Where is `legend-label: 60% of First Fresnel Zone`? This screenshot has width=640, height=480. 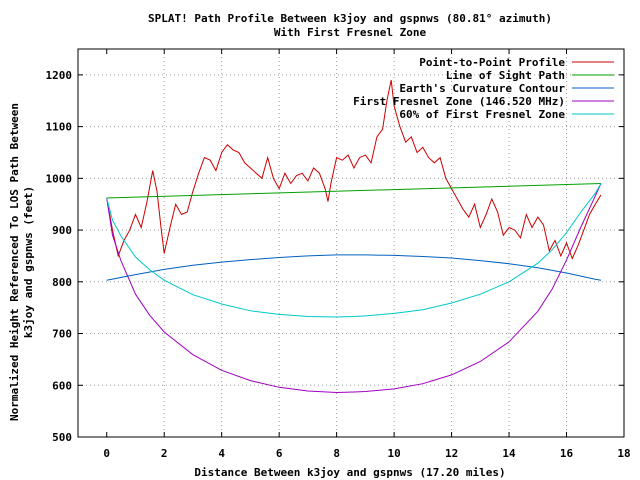 legend-label: 60% of First Fresnel Zone is located at coordinates (482, 114).